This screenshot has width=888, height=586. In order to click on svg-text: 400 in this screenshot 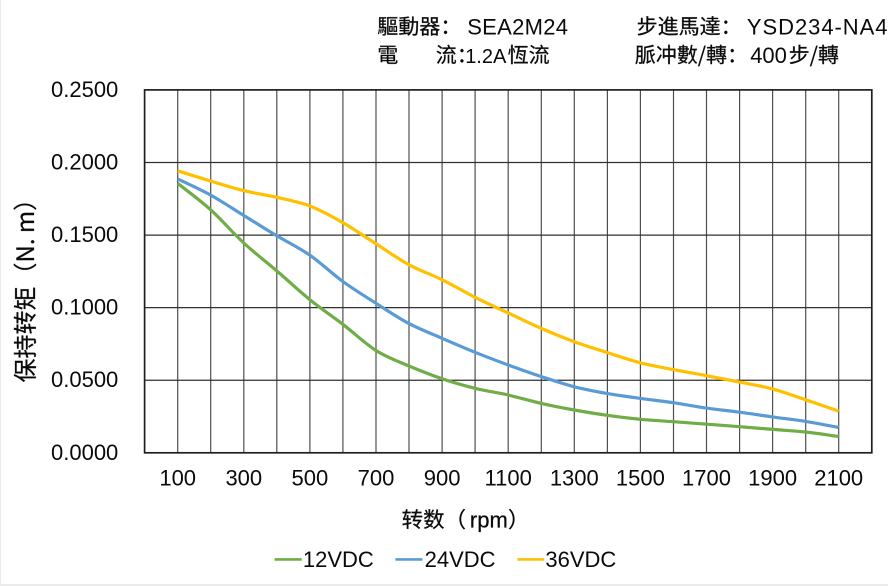, I will do `click(768, 55)`.